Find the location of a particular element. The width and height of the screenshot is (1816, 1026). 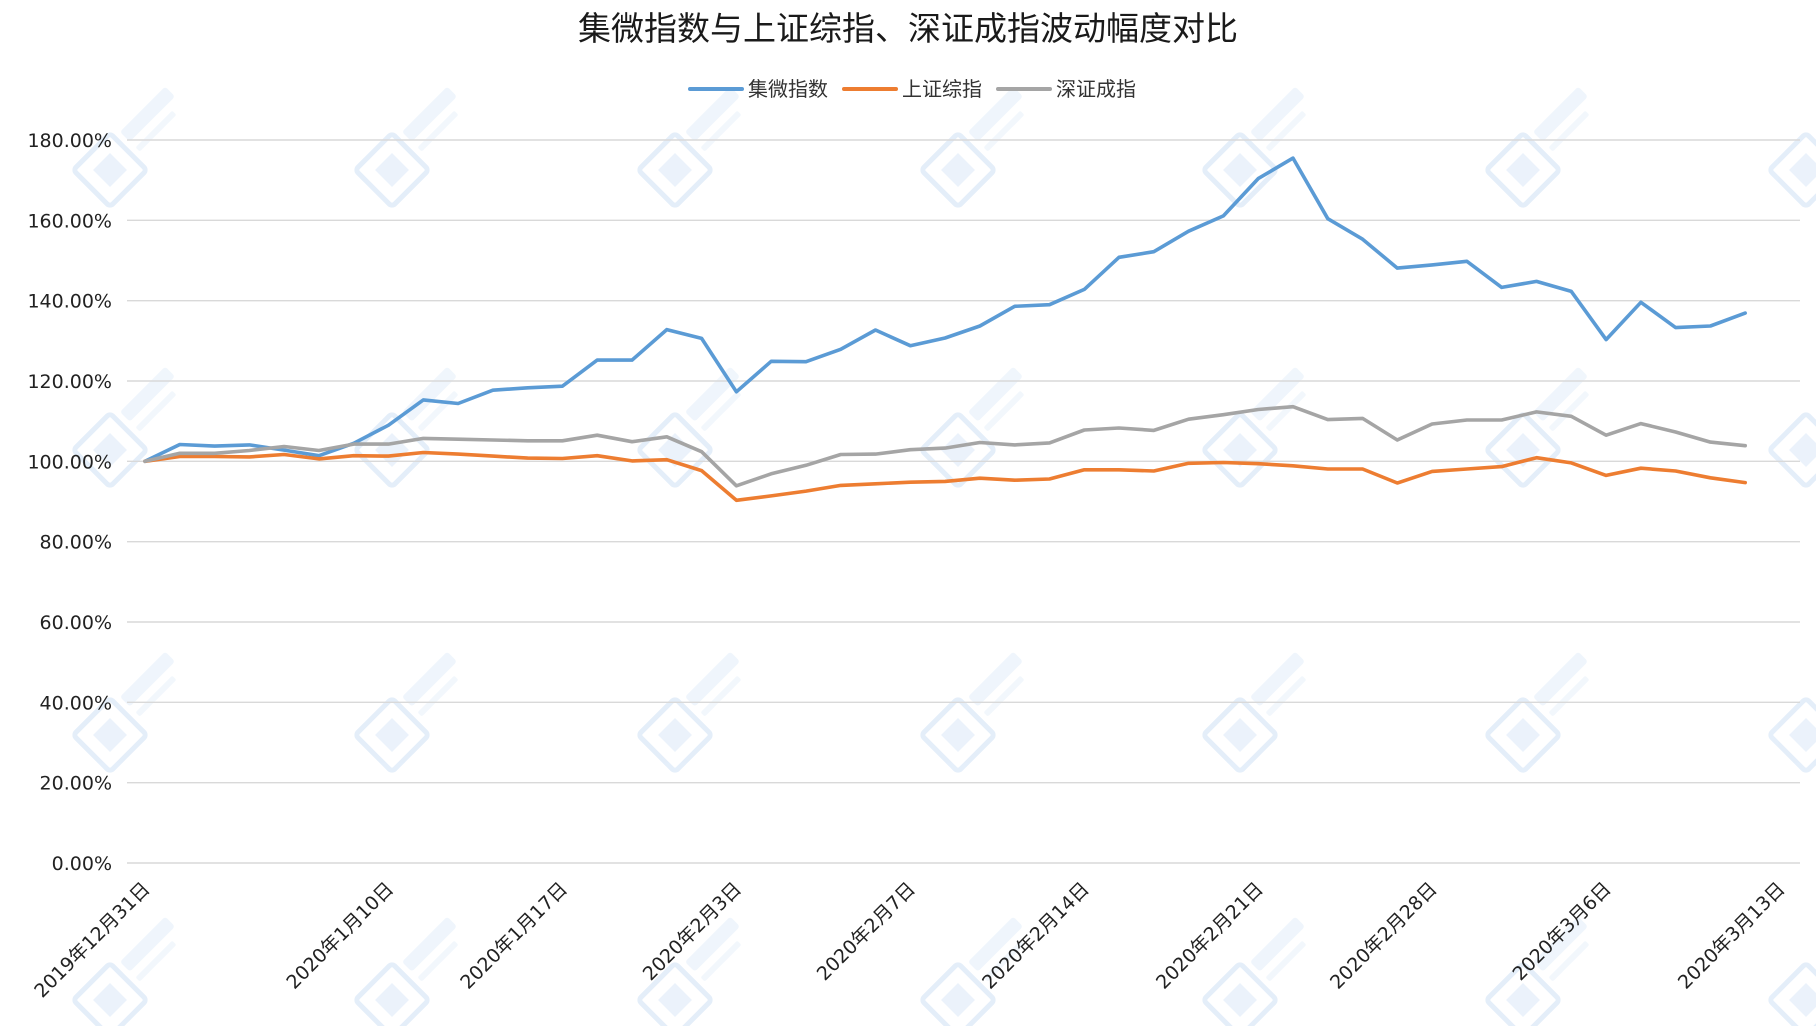

y-tick-label: 0.00% is located at coordinates (82, 864).